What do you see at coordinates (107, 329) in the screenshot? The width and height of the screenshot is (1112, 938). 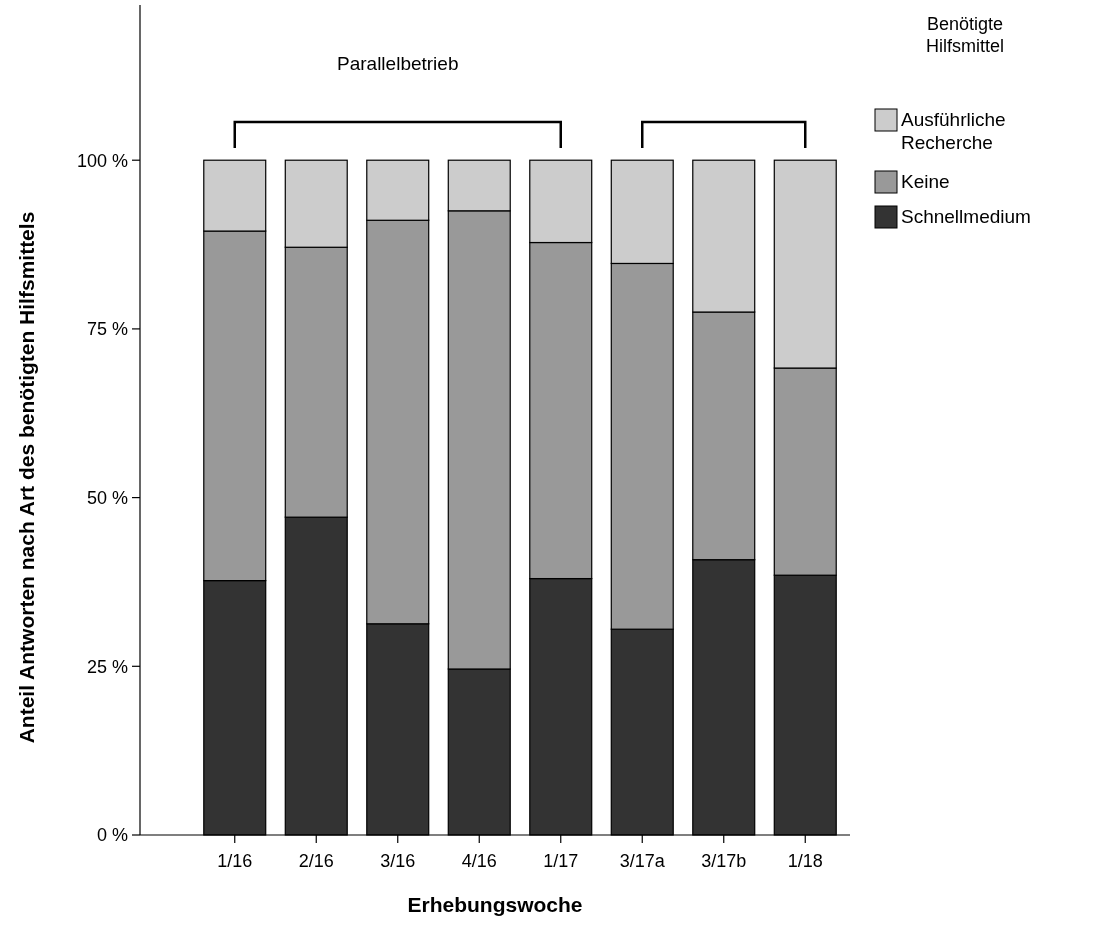 I see `y-tick-label: 75 %` at bounding box center [107, 329].